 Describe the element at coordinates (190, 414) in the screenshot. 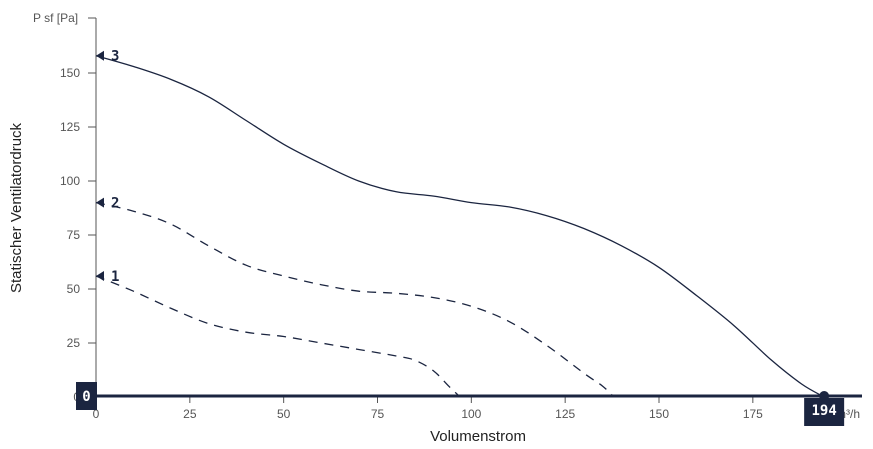

I see `x-tick-label: 25` at that location.